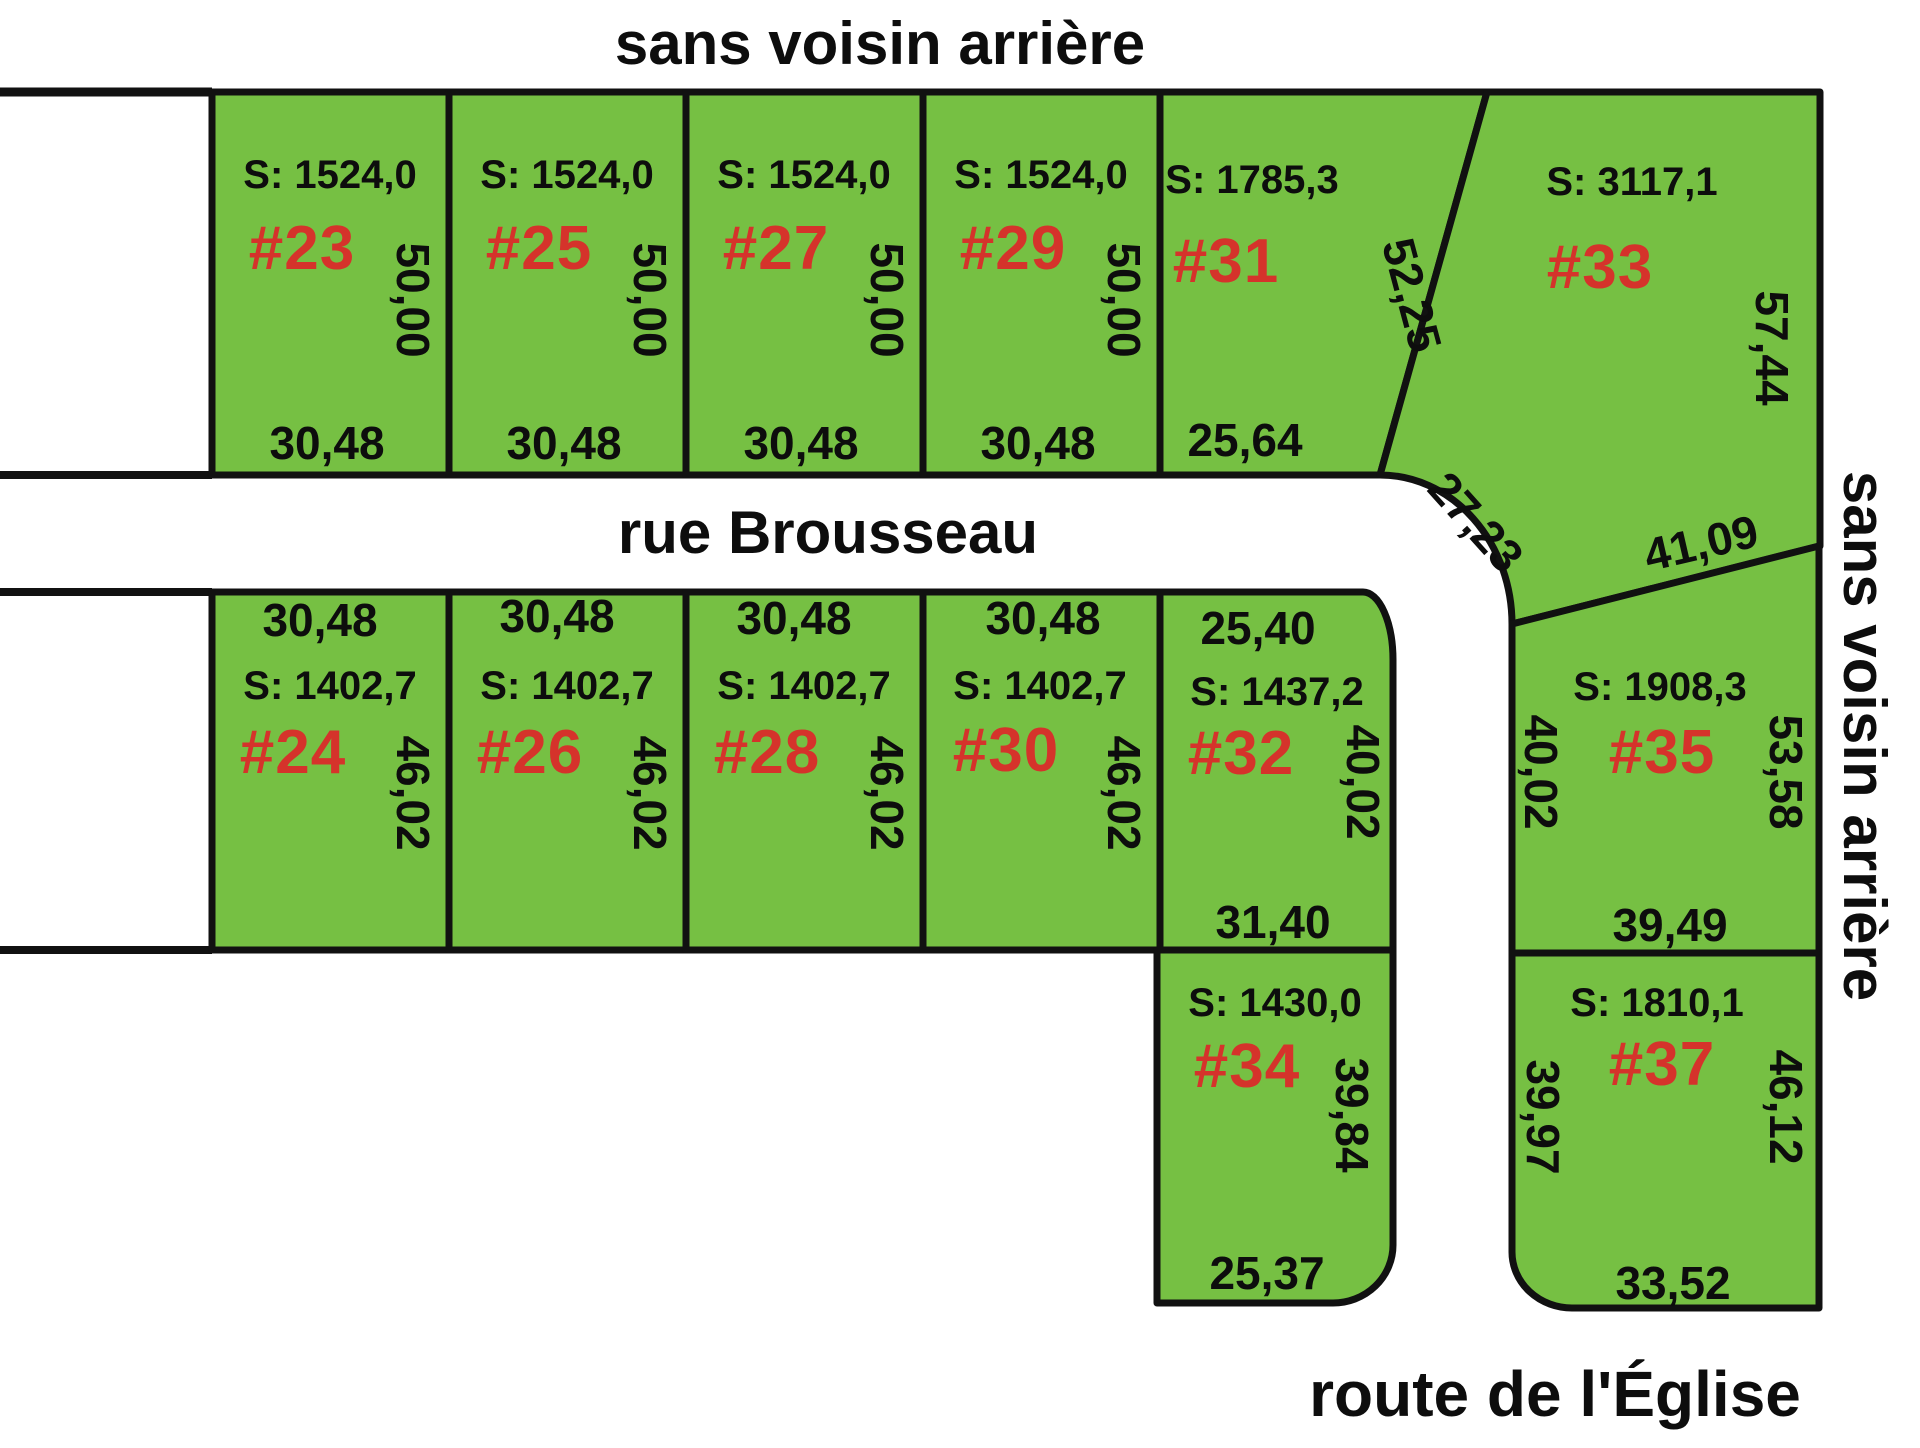 The image size is (1920, 1448). I want to click on lot-23-number: #23, so click(302, 248).